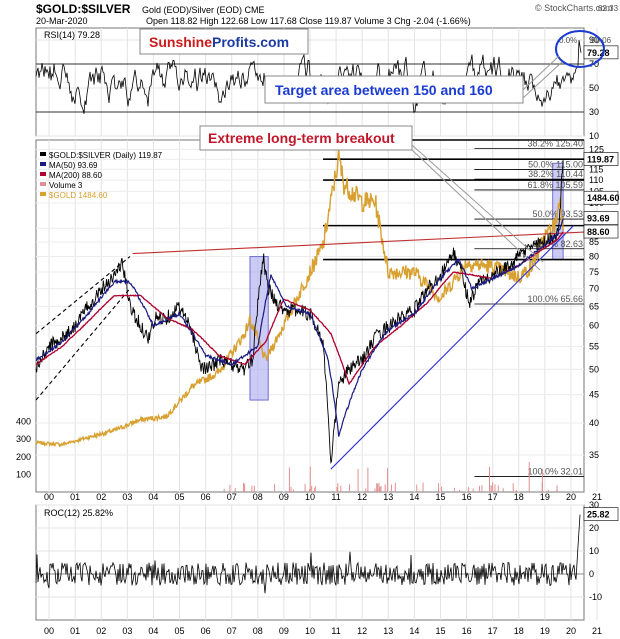 Image resolution: width=620 pixels, height=639 pixels. What do you see at coordinates (203, 10) in the screenshot?
I see `chart-description: Gold (EOD)/Silver (EOD) CME` at bounding box center [203, 10].